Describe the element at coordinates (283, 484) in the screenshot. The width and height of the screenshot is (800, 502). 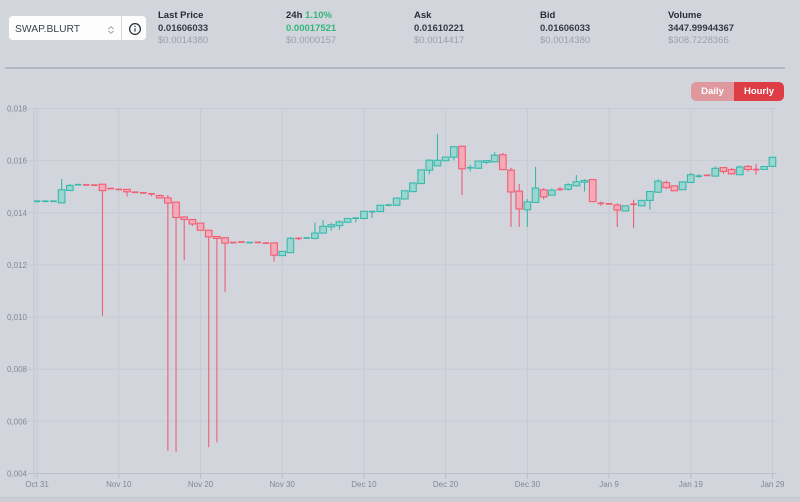
I see `svg-text: Nov 30` at that location.